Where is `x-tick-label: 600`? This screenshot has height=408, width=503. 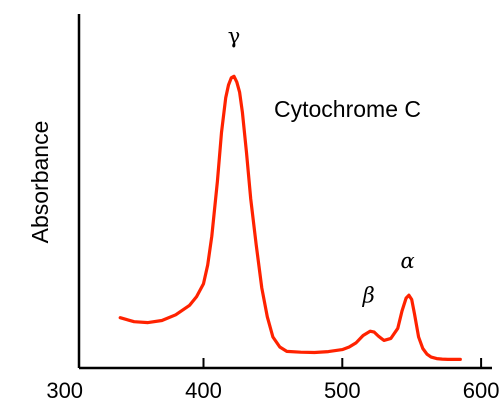 x-tick-label: 600 is located at coordinates (481, 390).